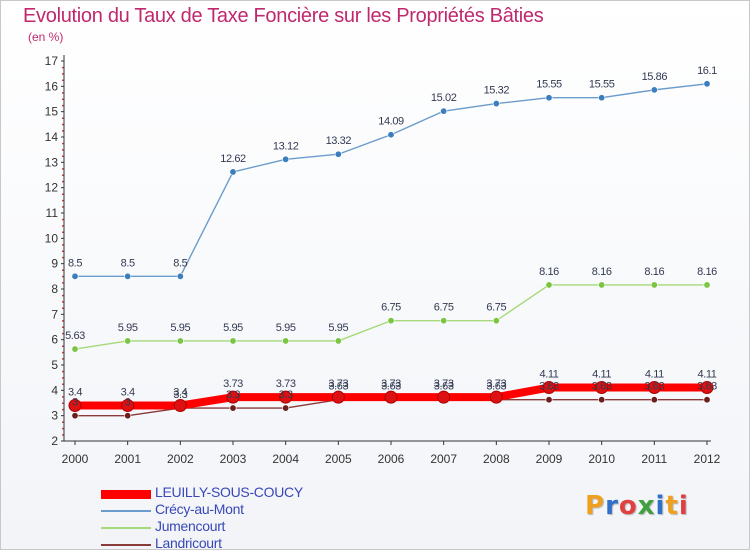 The image size is (750, 553). I want to click on x-tick-label: 2000, so click(75, 459).